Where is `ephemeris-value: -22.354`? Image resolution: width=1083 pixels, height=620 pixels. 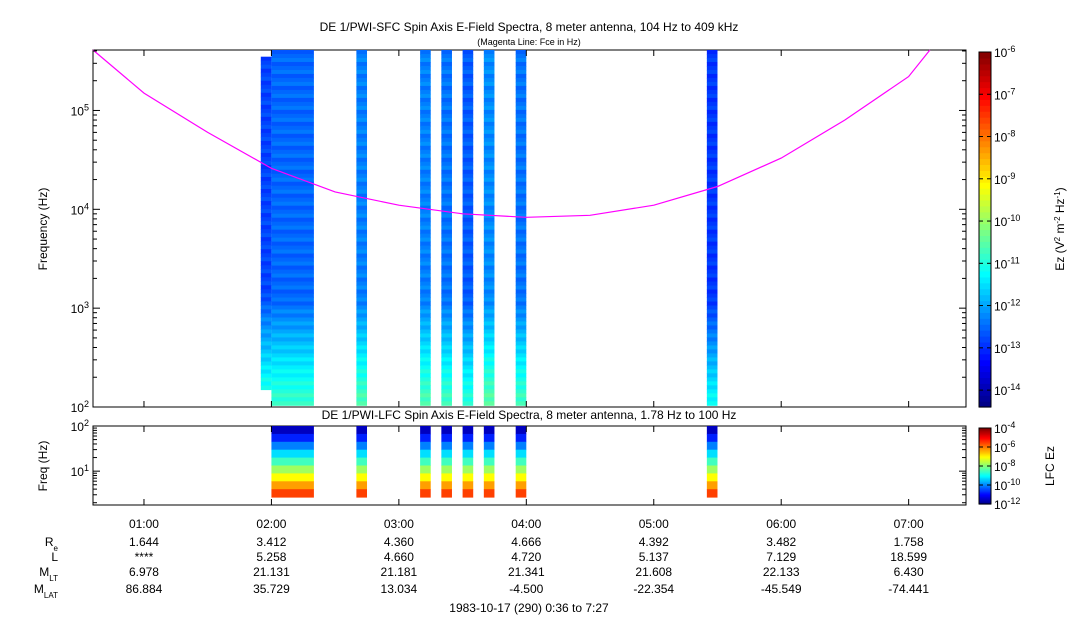 ephemeris-value: -22.354 is located at coordinates (653, 589).